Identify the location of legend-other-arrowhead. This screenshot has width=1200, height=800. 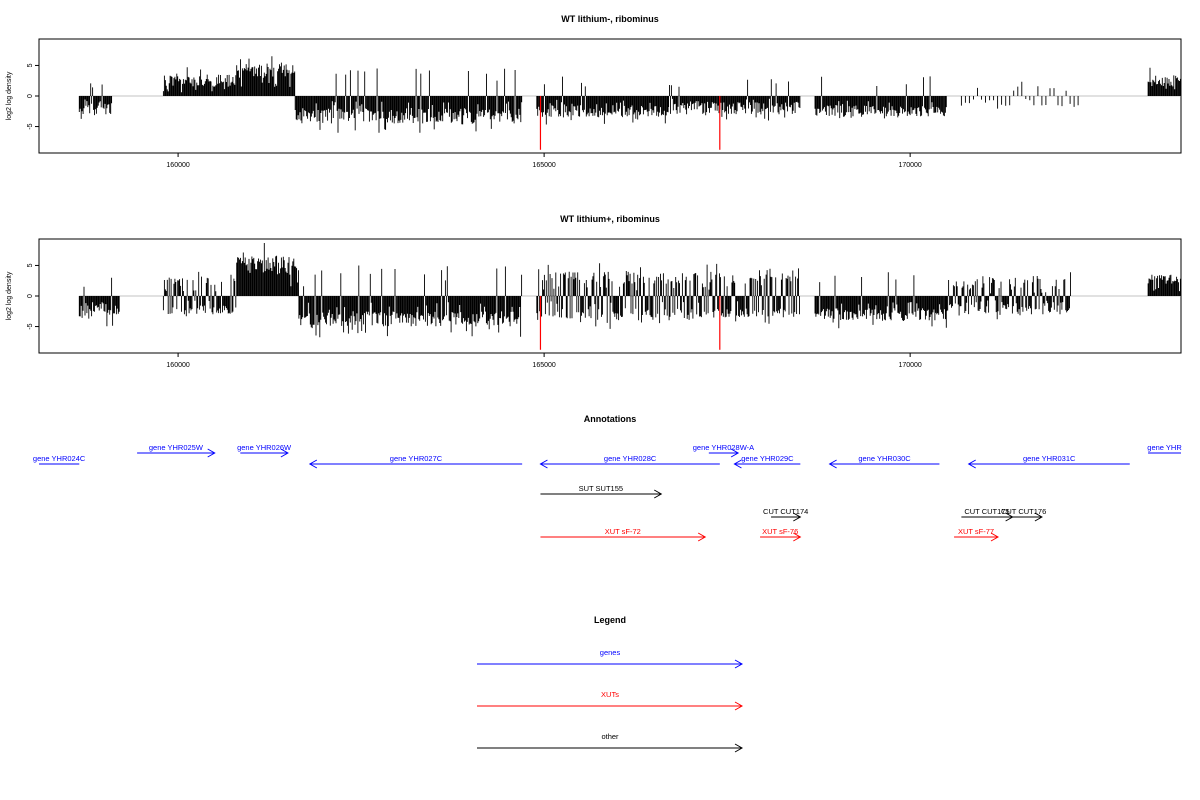
(739, 748).